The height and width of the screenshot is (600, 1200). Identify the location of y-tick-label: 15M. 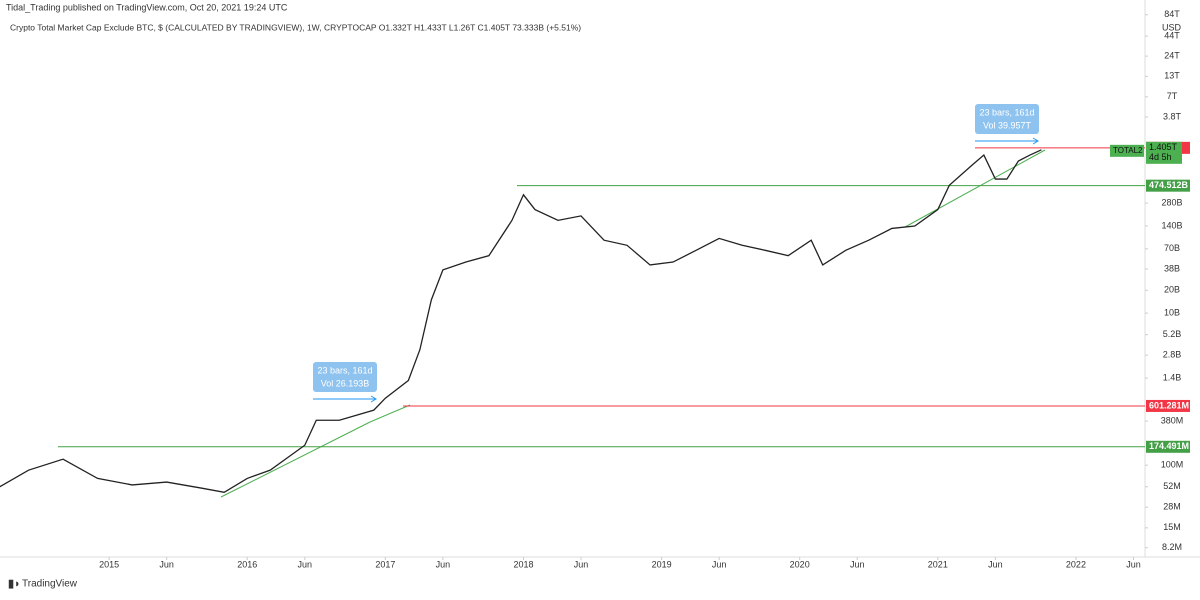
(1172, 527).